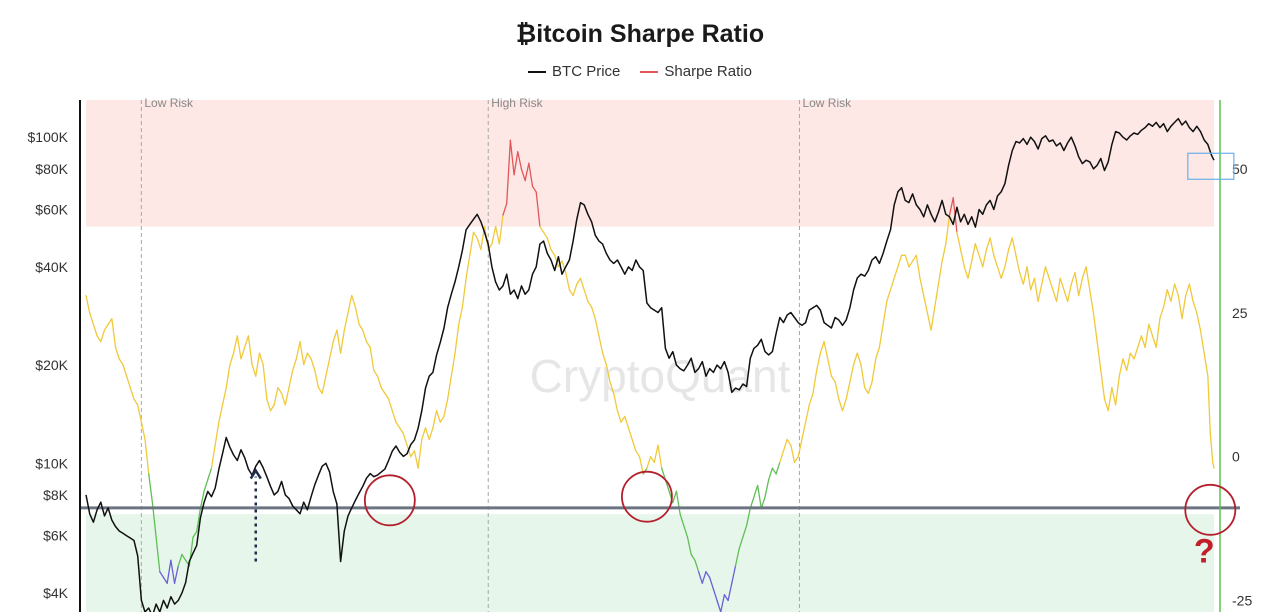 This screenshot has width=1280, height=612. What do you see at coordinates (1240, 313) in the screenshot?
I see `y-right-tick-label: 25` at bounding box center [1240, 313].